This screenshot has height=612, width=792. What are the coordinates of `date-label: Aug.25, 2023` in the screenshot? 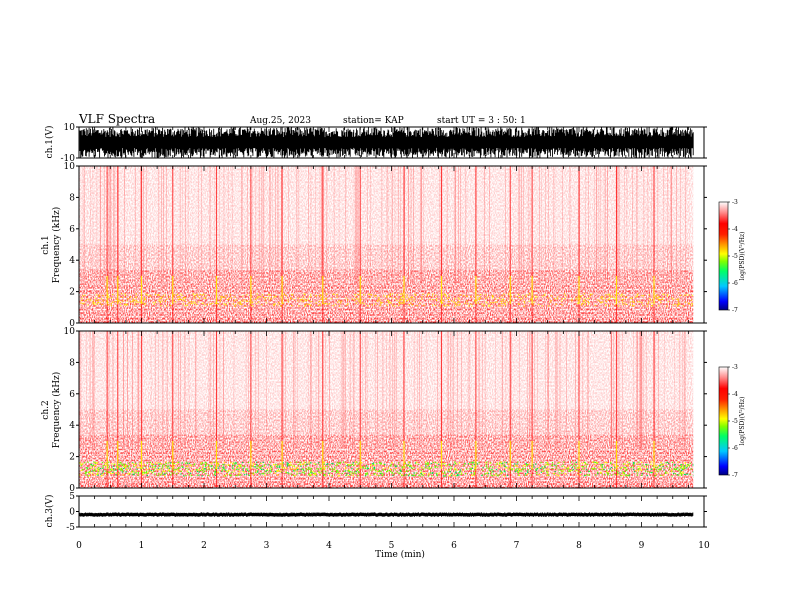 It's located at (280, 121).